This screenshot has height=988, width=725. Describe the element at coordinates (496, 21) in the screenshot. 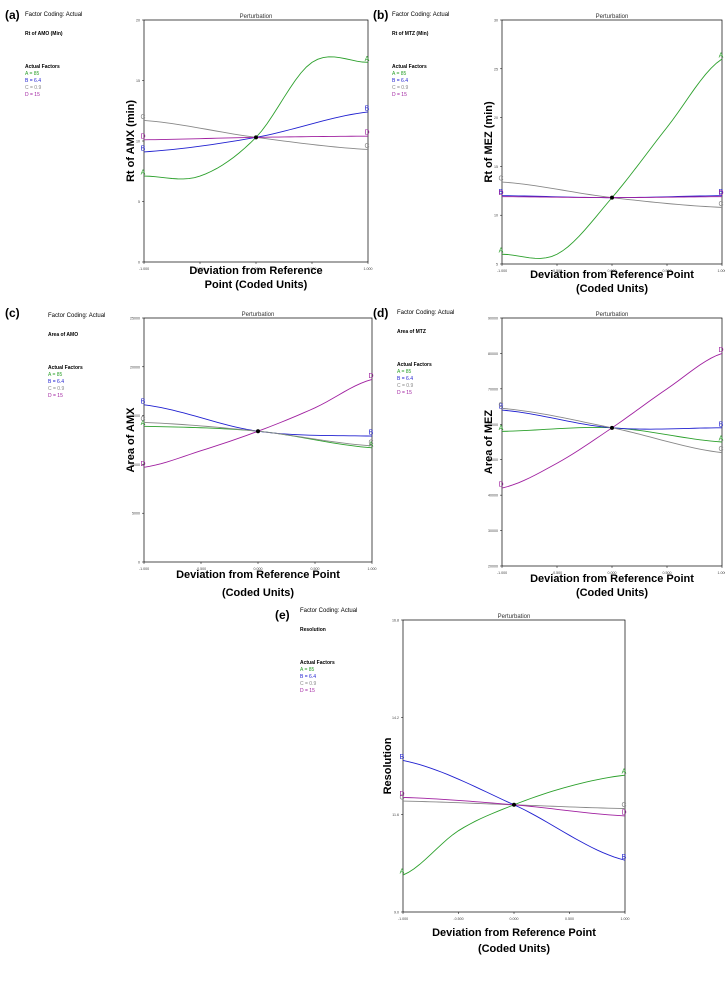

I see `y-tick-label: 30` at that location.